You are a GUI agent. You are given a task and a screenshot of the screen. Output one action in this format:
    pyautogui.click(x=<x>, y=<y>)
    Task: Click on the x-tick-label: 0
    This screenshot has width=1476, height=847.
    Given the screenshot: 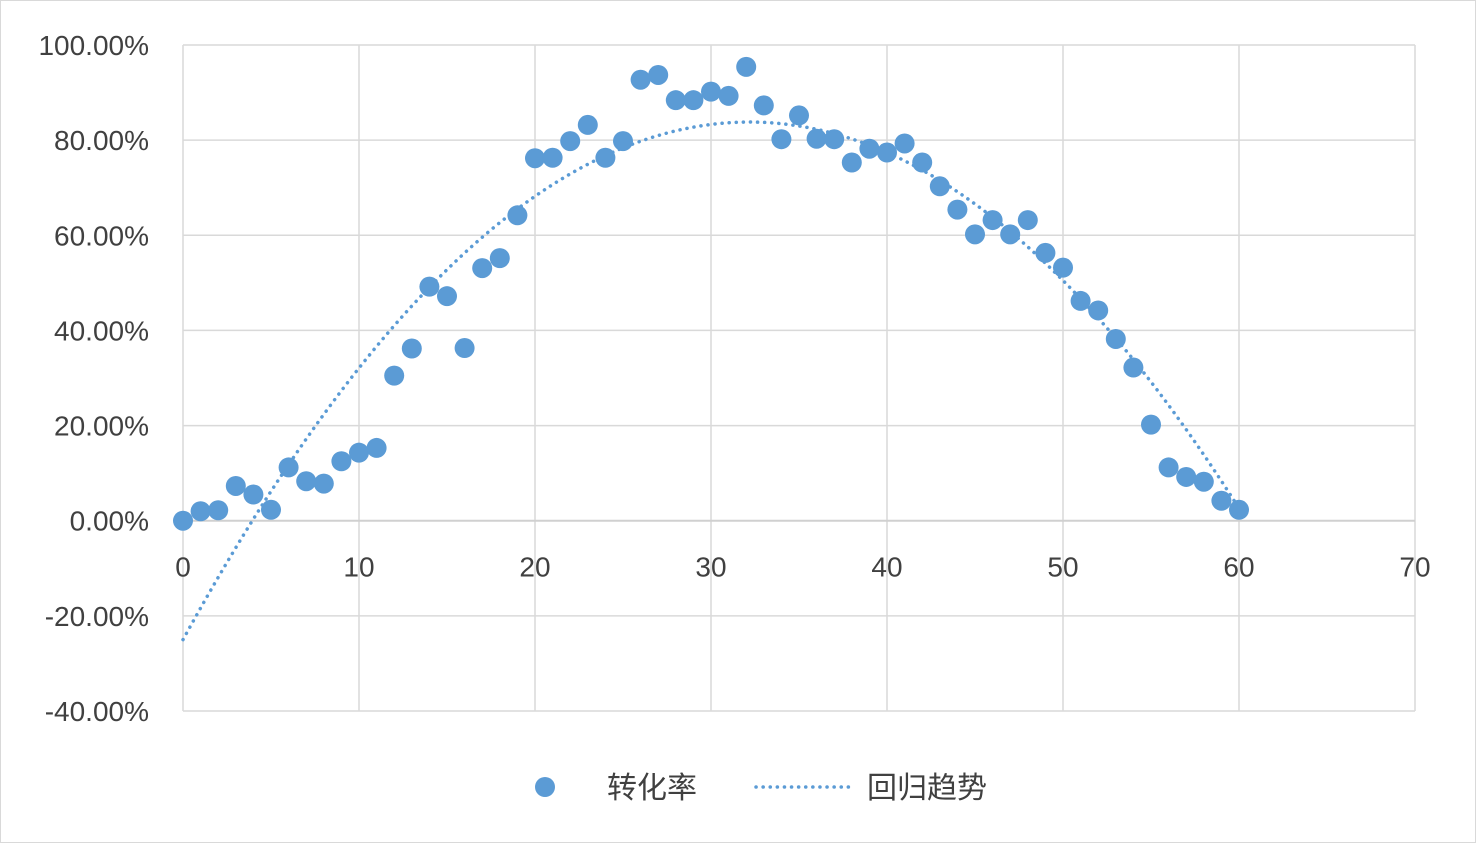 What is the action you would take?
    pyautogui.click(x=183, y=567)
    